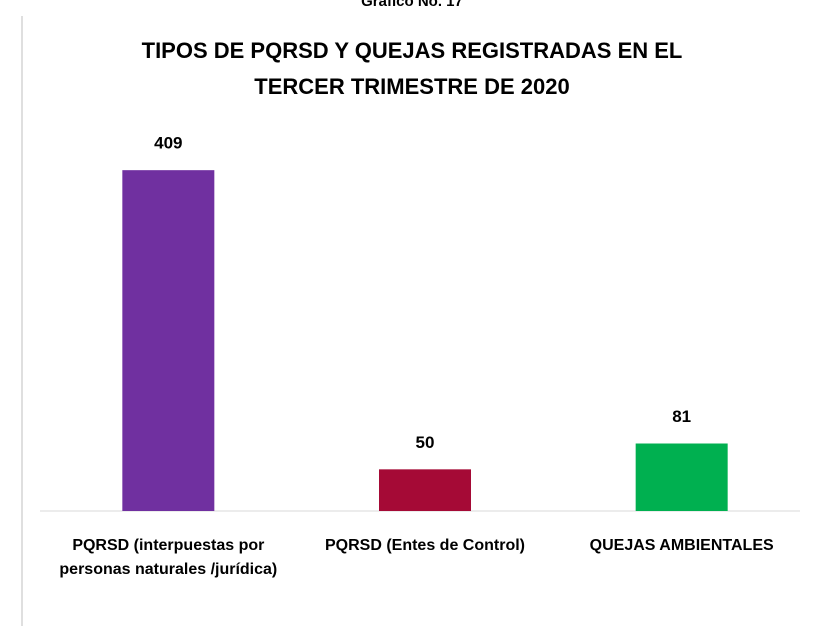 The image size is (824, 626). I want to click on x-tick-label: QUEJAS AMBIENTALES, so click(681, 545).